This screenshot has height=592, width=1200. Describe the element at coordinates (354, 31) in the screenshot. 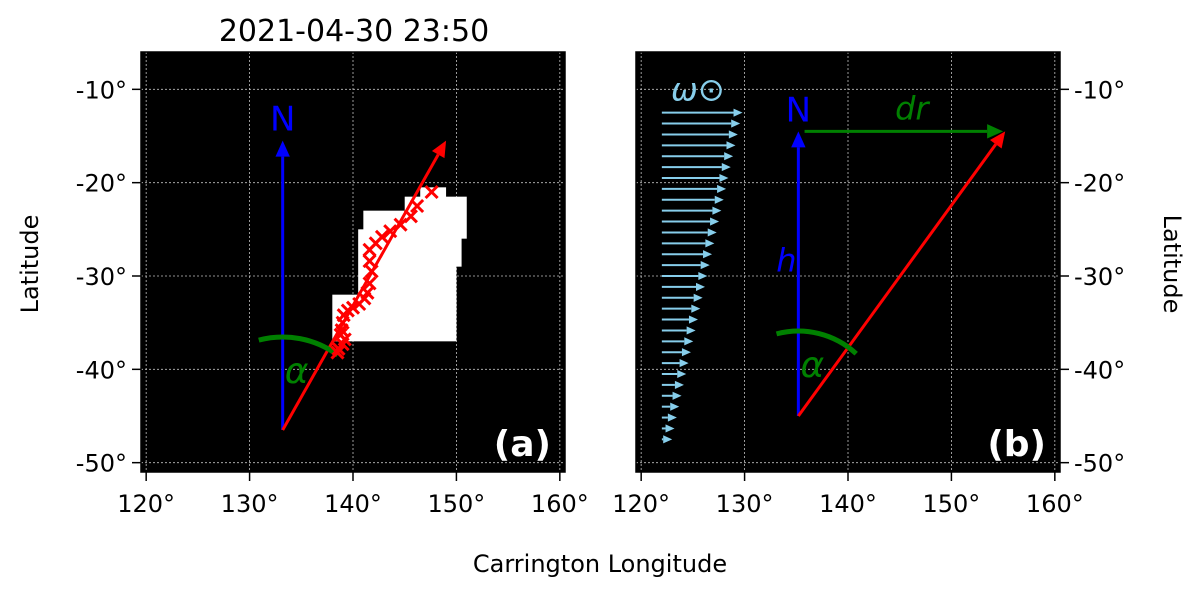

I see `chart-title: 2021-04-30 23:50` at that location.